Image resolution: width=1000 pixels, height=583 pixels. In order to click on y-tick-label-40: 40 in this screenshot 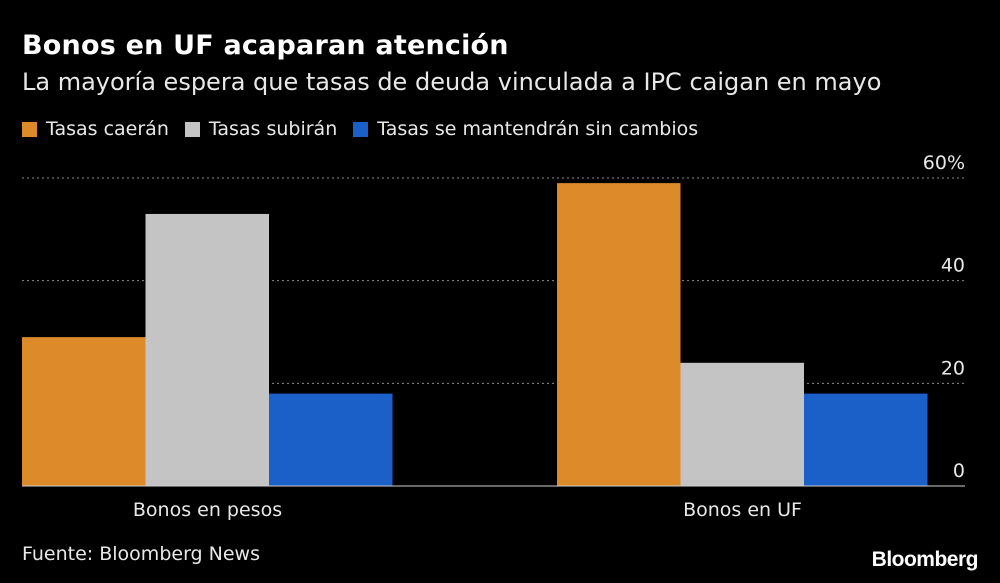, I will do `click(953, 266)`.